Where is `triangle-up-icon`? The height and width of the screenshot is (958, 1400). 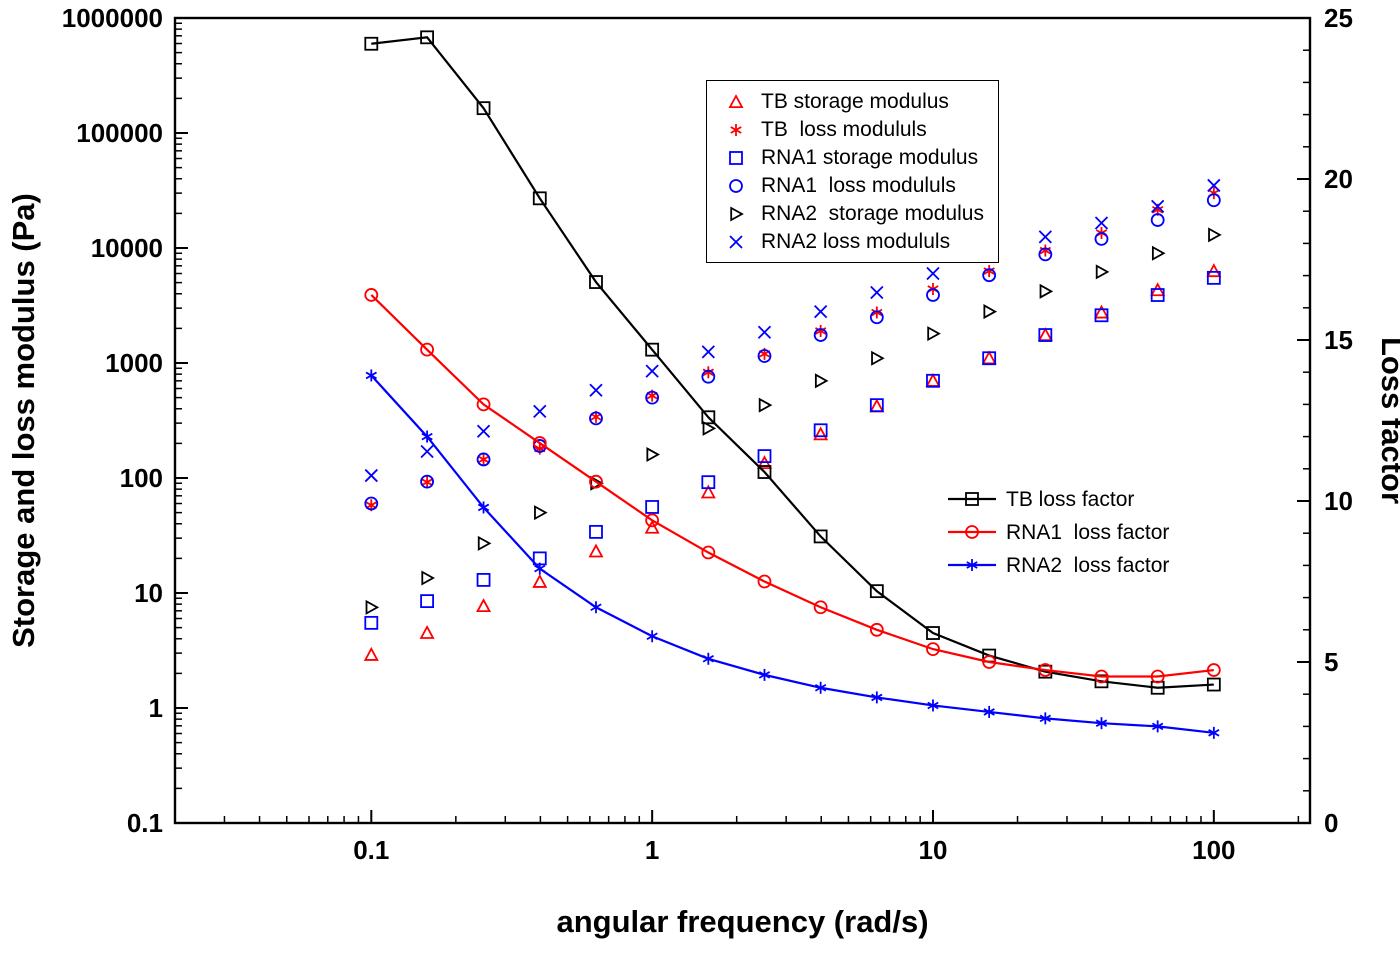
triangle-up-icon is located at coordinates (736, 102).